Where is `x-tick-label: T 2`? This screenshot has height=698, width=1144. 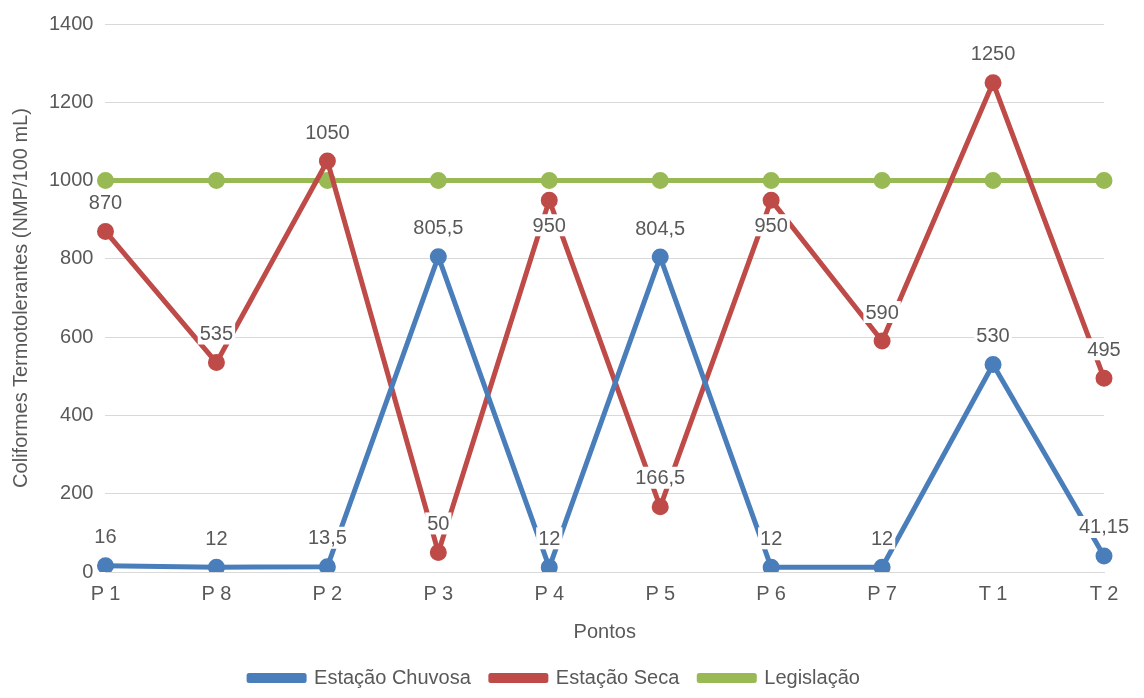
x-tick-label: T 2 is located at coordinates (1104, 592).